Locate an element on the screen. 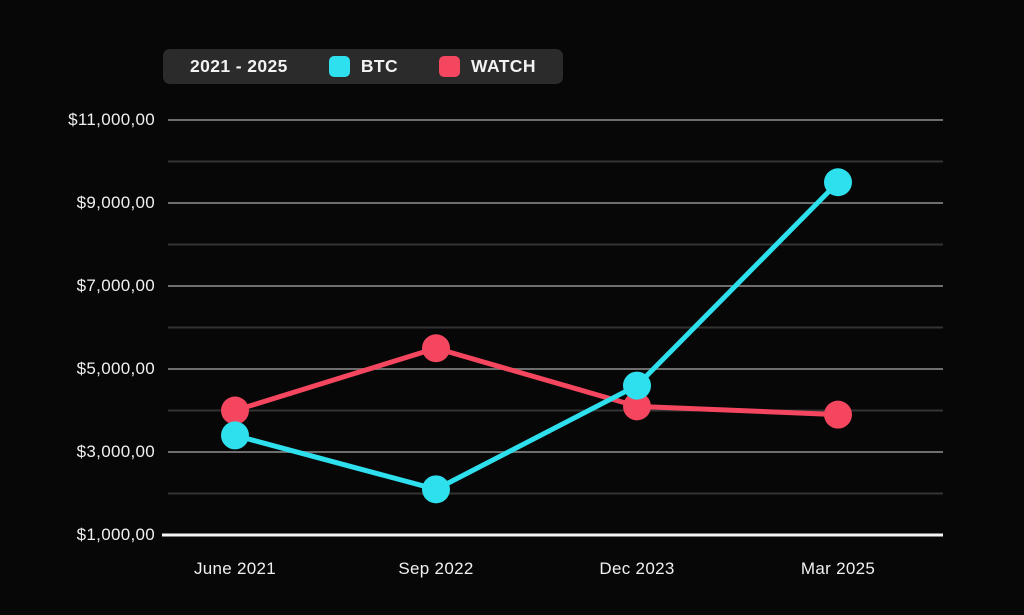 The height and width of the screenshot is (615, 1024). legend-item-watch: WATCH is located at coordinates (487, 66).